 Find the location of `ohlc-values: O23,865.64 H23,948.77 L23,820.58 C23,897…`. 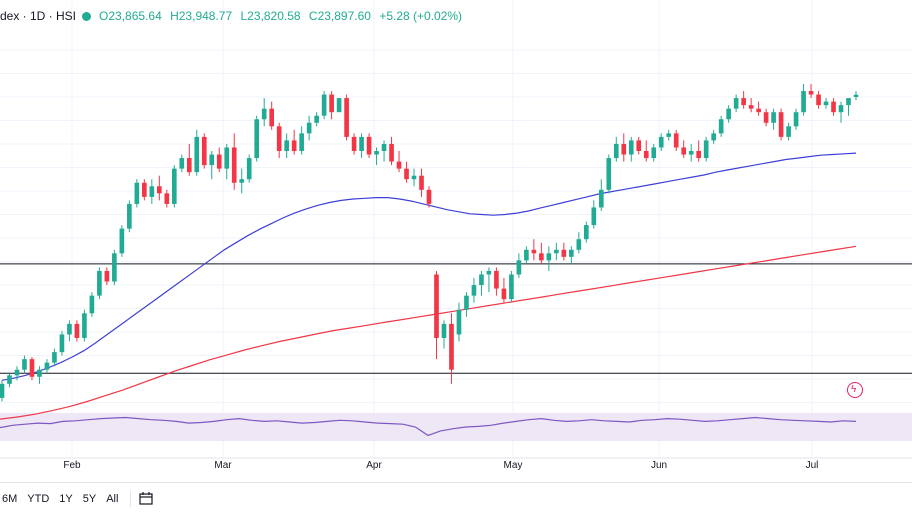

ohlc-values: O23,865.64 H23,948.77 L23,820.58 C23,897… is located at coordinates (283, 16).